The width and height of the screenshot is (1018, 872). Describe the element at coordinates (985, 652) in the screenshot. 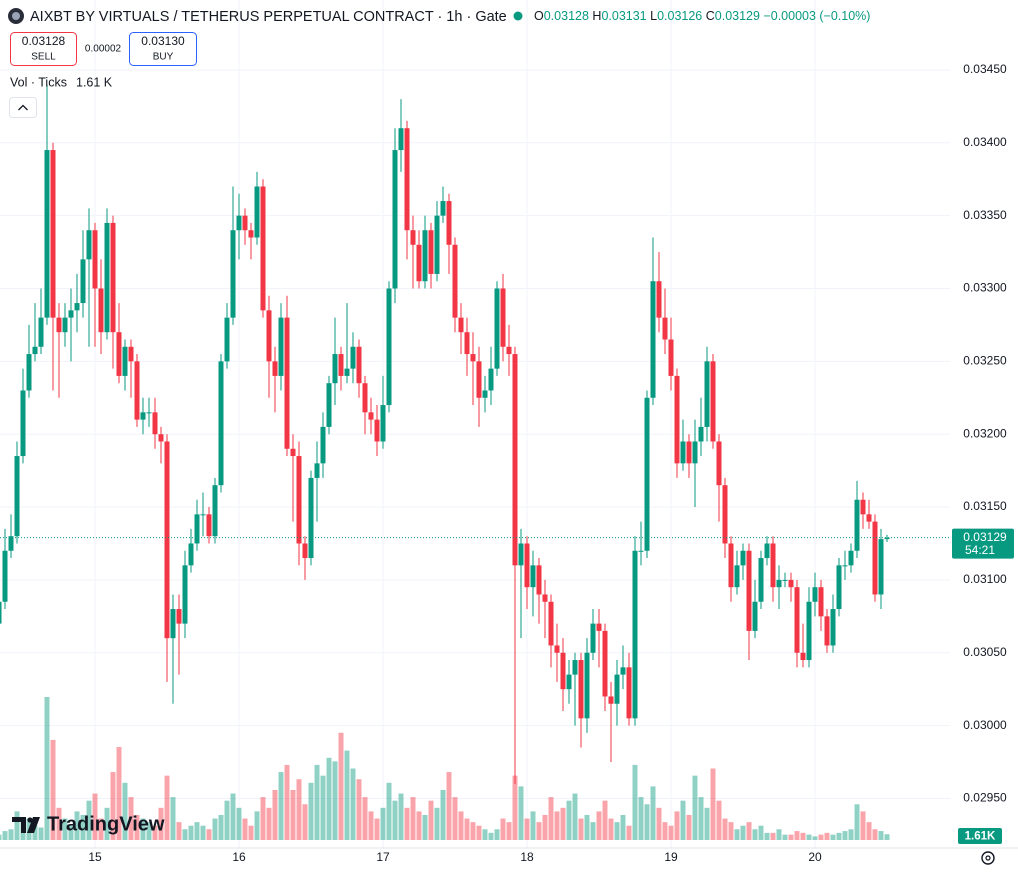

I see `y-tick-label: 0.03050` at that location.